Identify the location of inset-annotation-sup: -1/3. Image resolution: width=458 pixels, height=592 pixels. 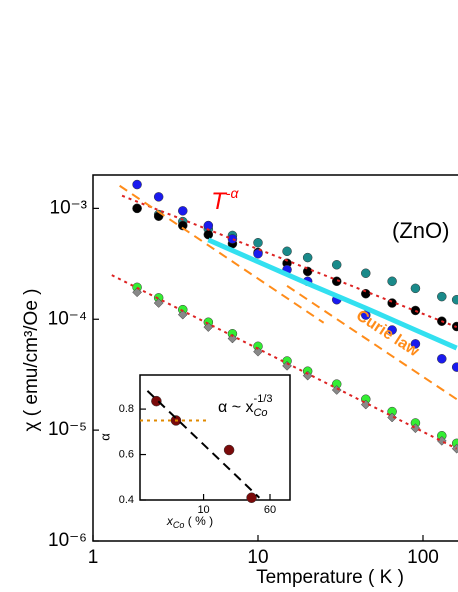
(263, 399).